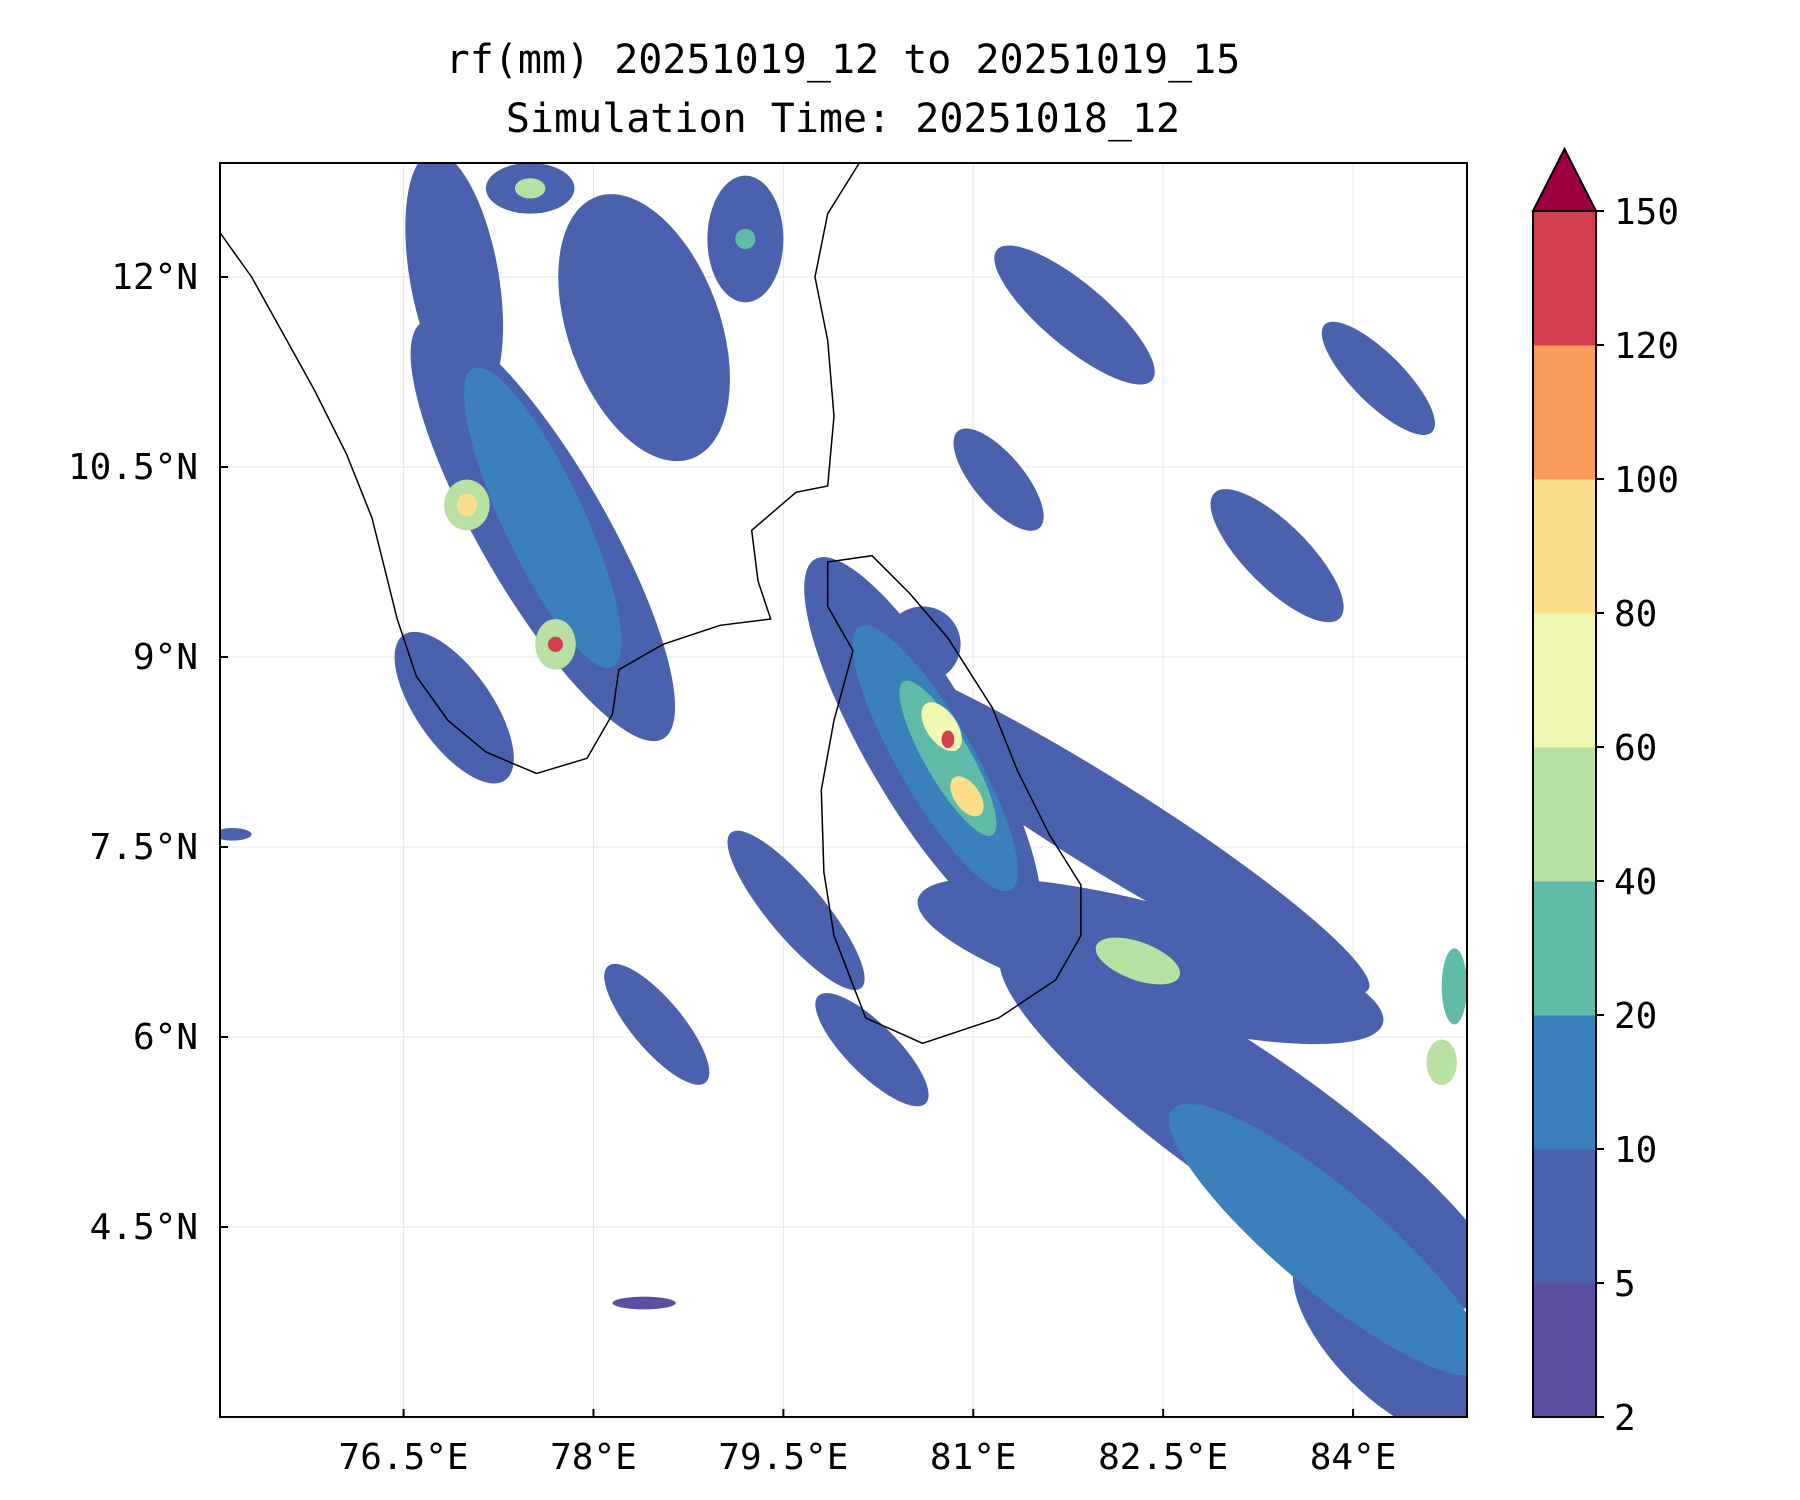  Describe the element at coordinates (1635, 882) in the screenshot. I see `colorbar-tick-label: 40` at that location.